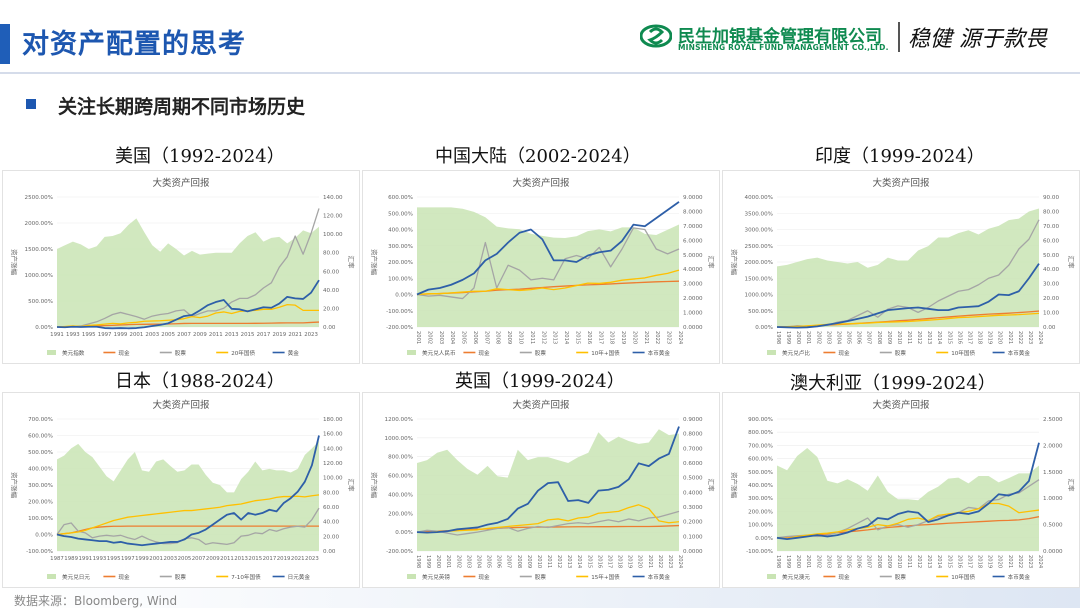 This screenshot has width=1080, height=609. Describe the element at coordinates (693, 537) in the screenshot. I see `y-right-tick: 0.1000` at that location.